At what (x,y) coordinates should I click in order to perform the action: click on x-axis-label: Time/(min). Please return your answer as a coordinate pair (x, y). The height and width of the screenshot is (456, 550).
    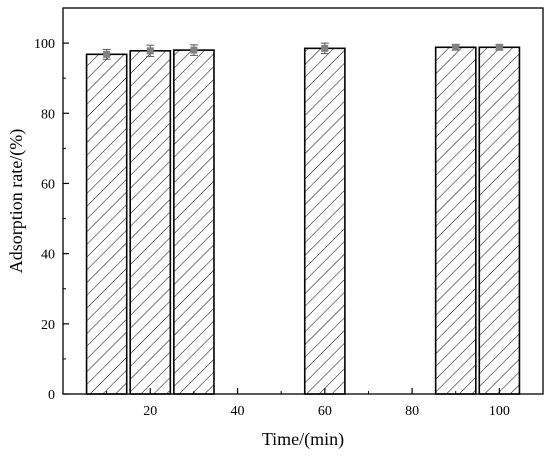
    Looking at the image, I should click on (303, 439).